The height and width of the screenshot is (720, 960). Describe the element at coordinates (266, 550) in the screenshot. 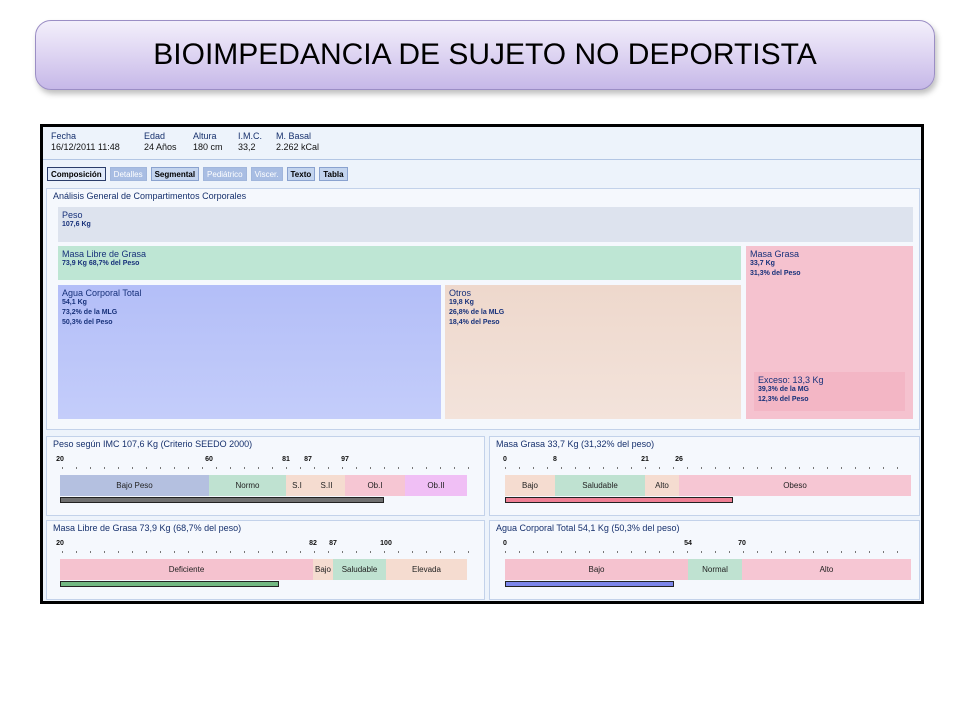

I see `mlg-scale: 20 82 87 100` at that location.